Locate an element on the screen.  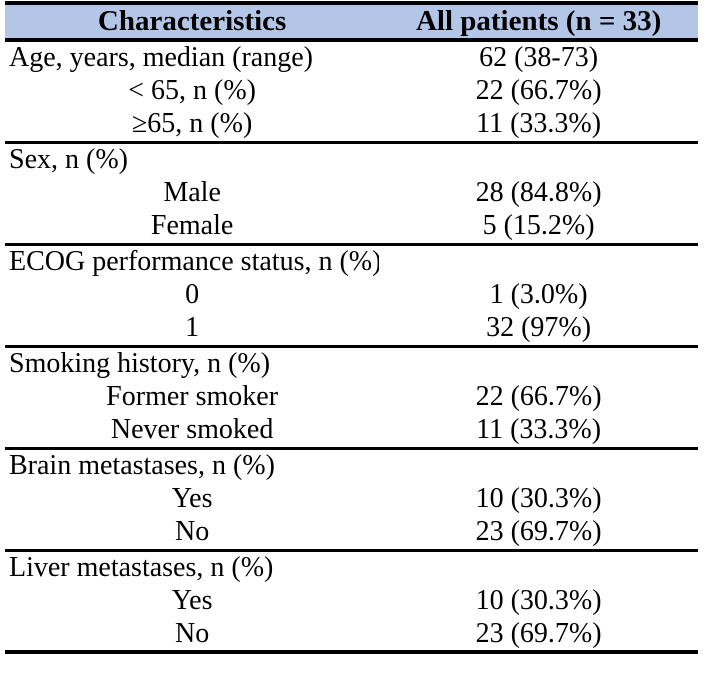
table-row: Liver metastases, n (%) is located at coordinates (351, 567).